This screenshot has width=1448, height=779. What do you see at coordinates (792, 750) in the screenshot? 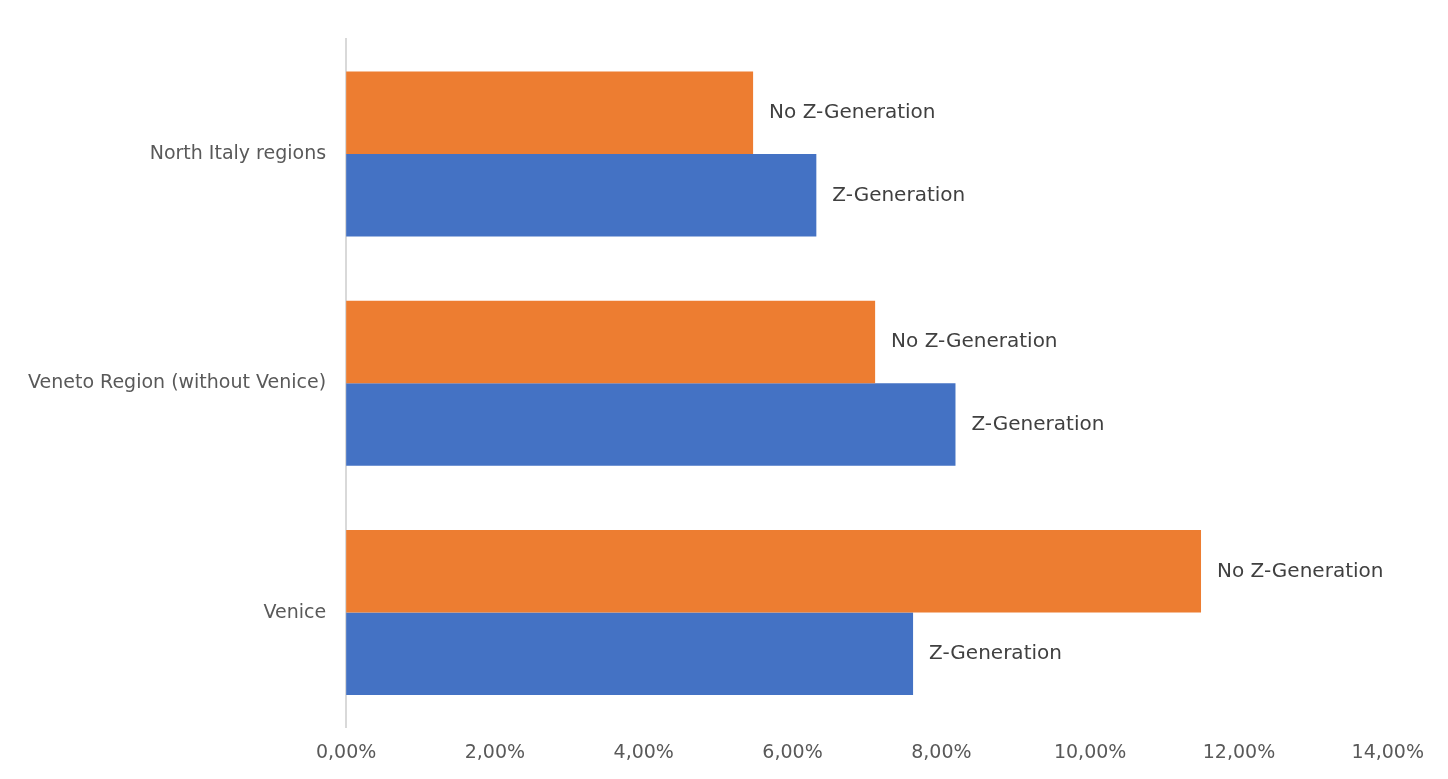
I see `x-tick-label: 6,00%` at bounding box center [792, 750].